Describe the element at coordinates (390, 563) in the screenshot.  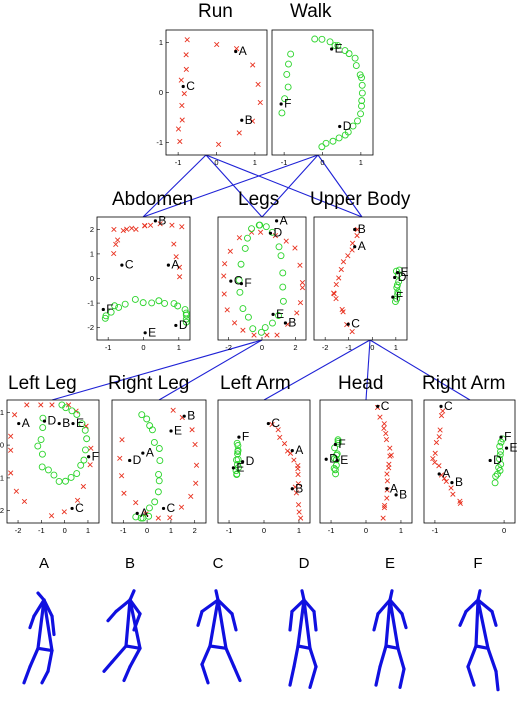
I see `figure-label: E` at that location.